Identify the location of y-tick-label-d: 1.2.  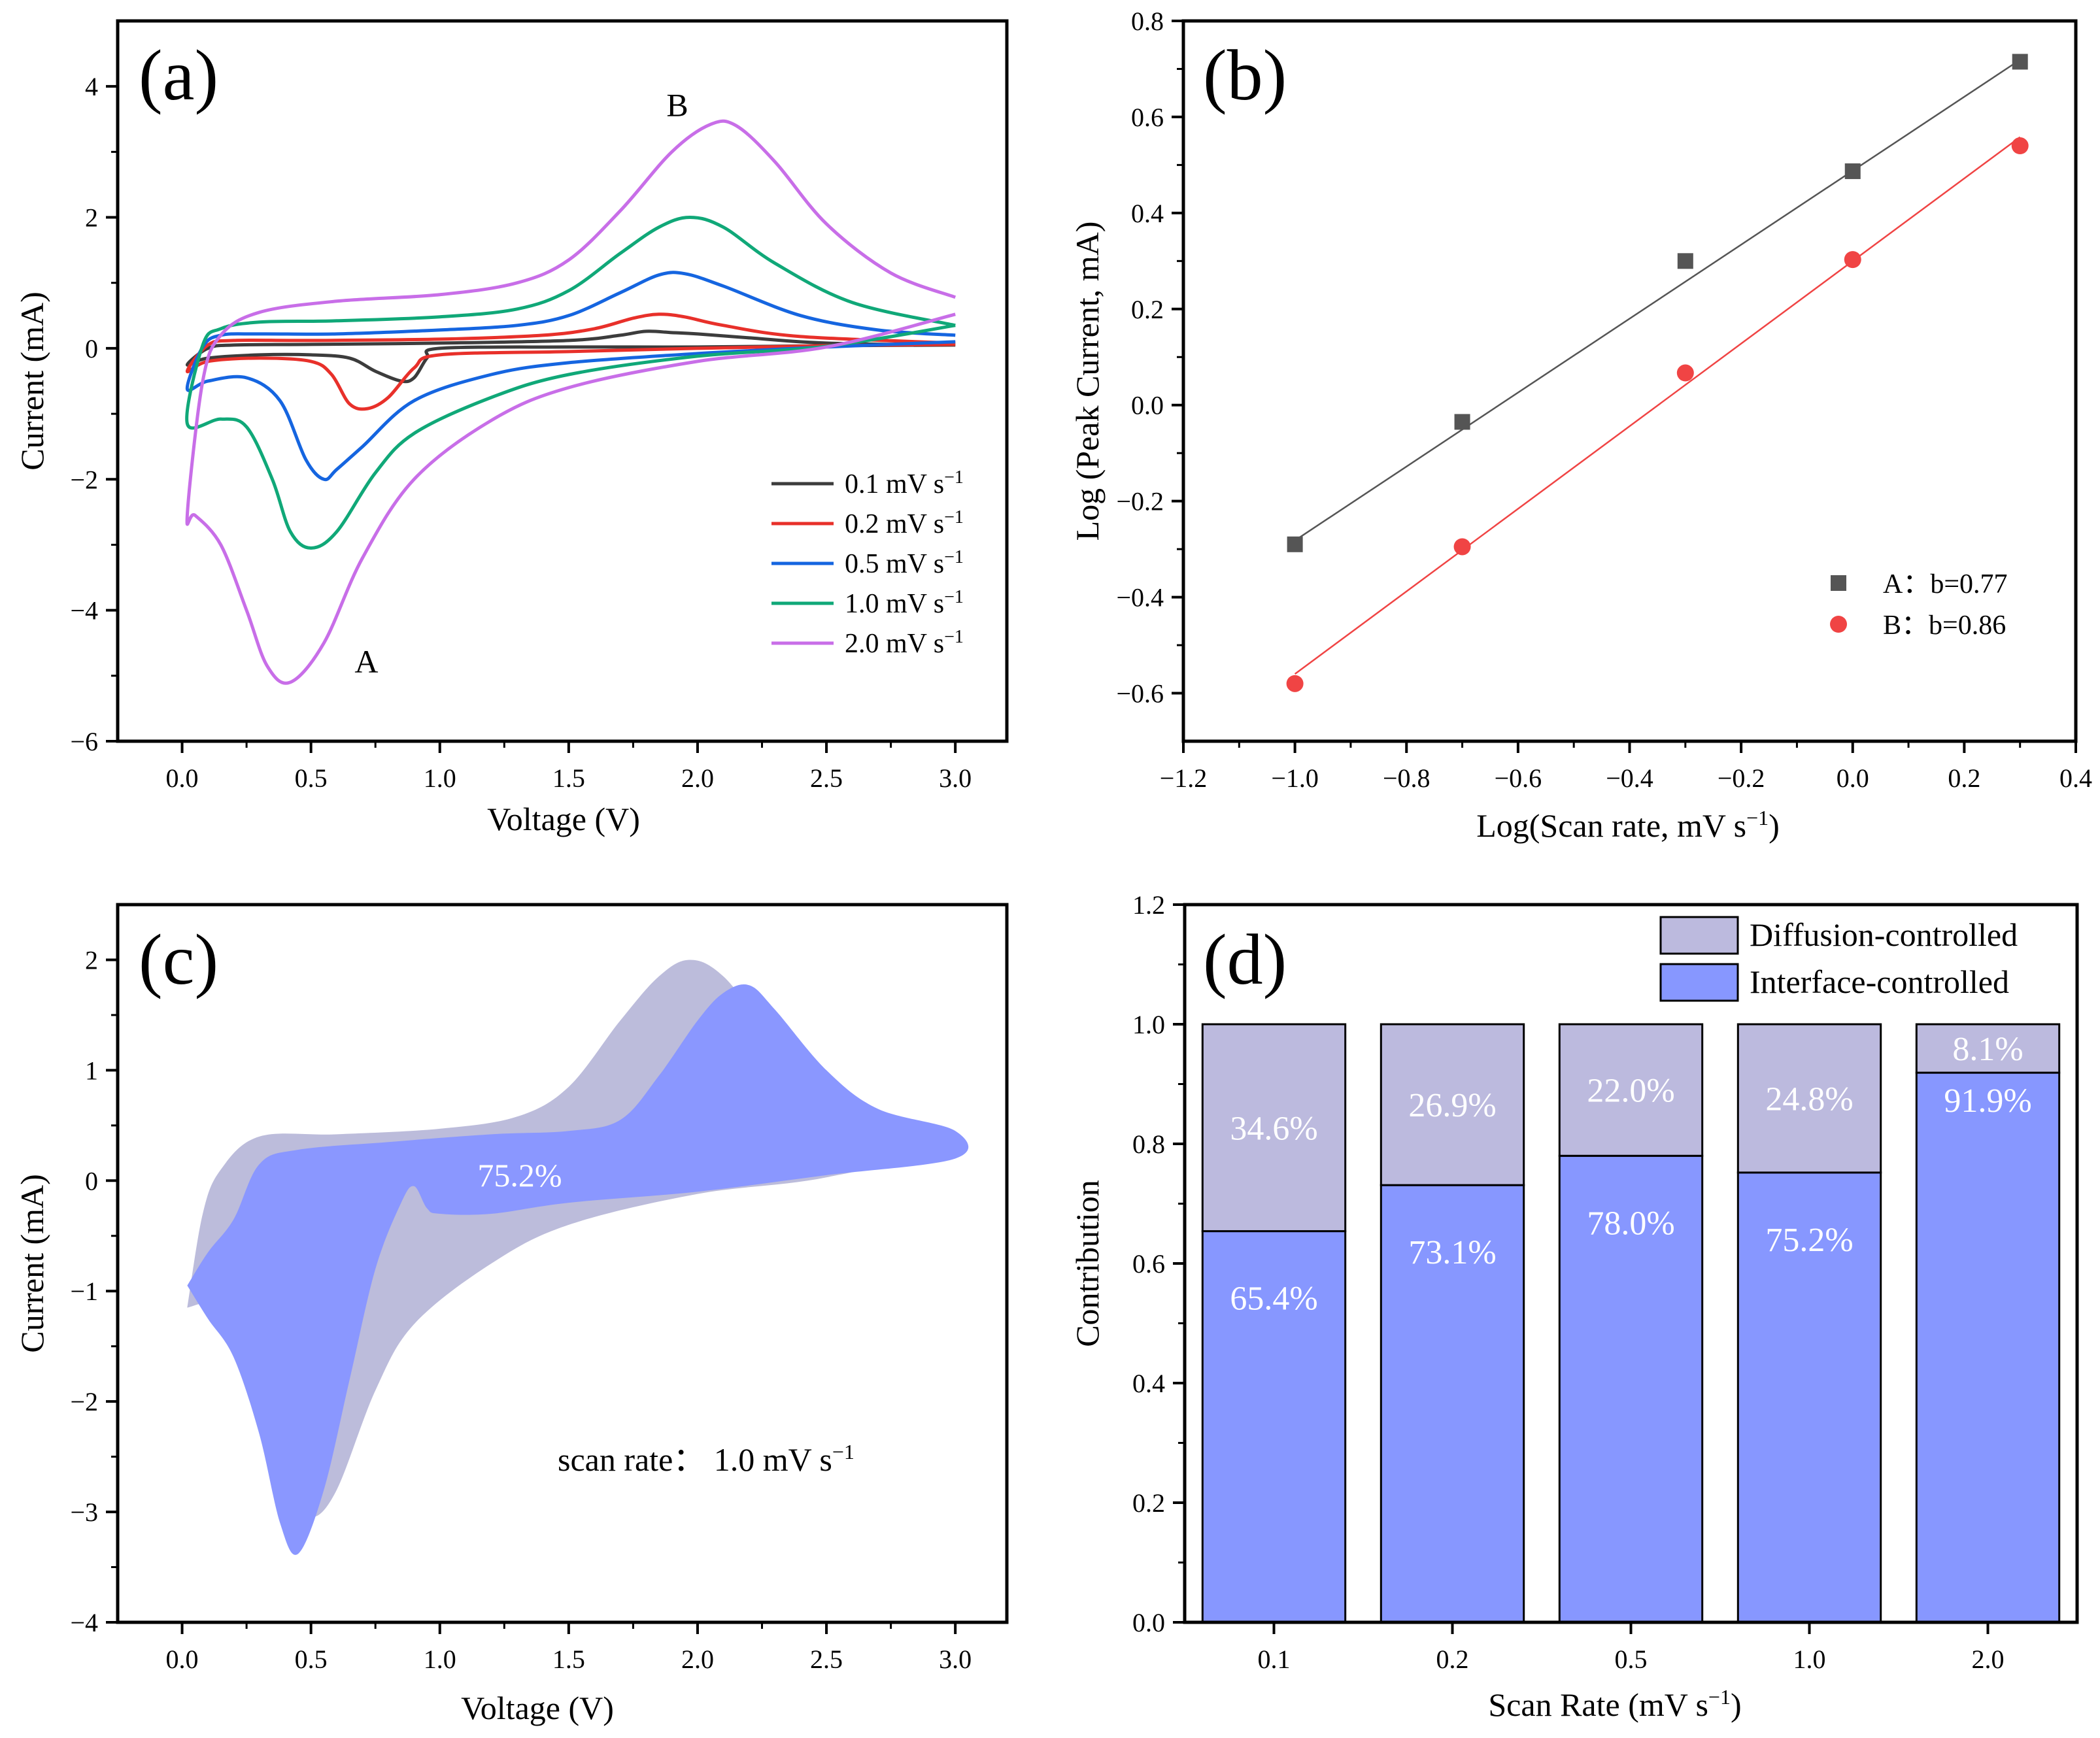
(1148, 905).